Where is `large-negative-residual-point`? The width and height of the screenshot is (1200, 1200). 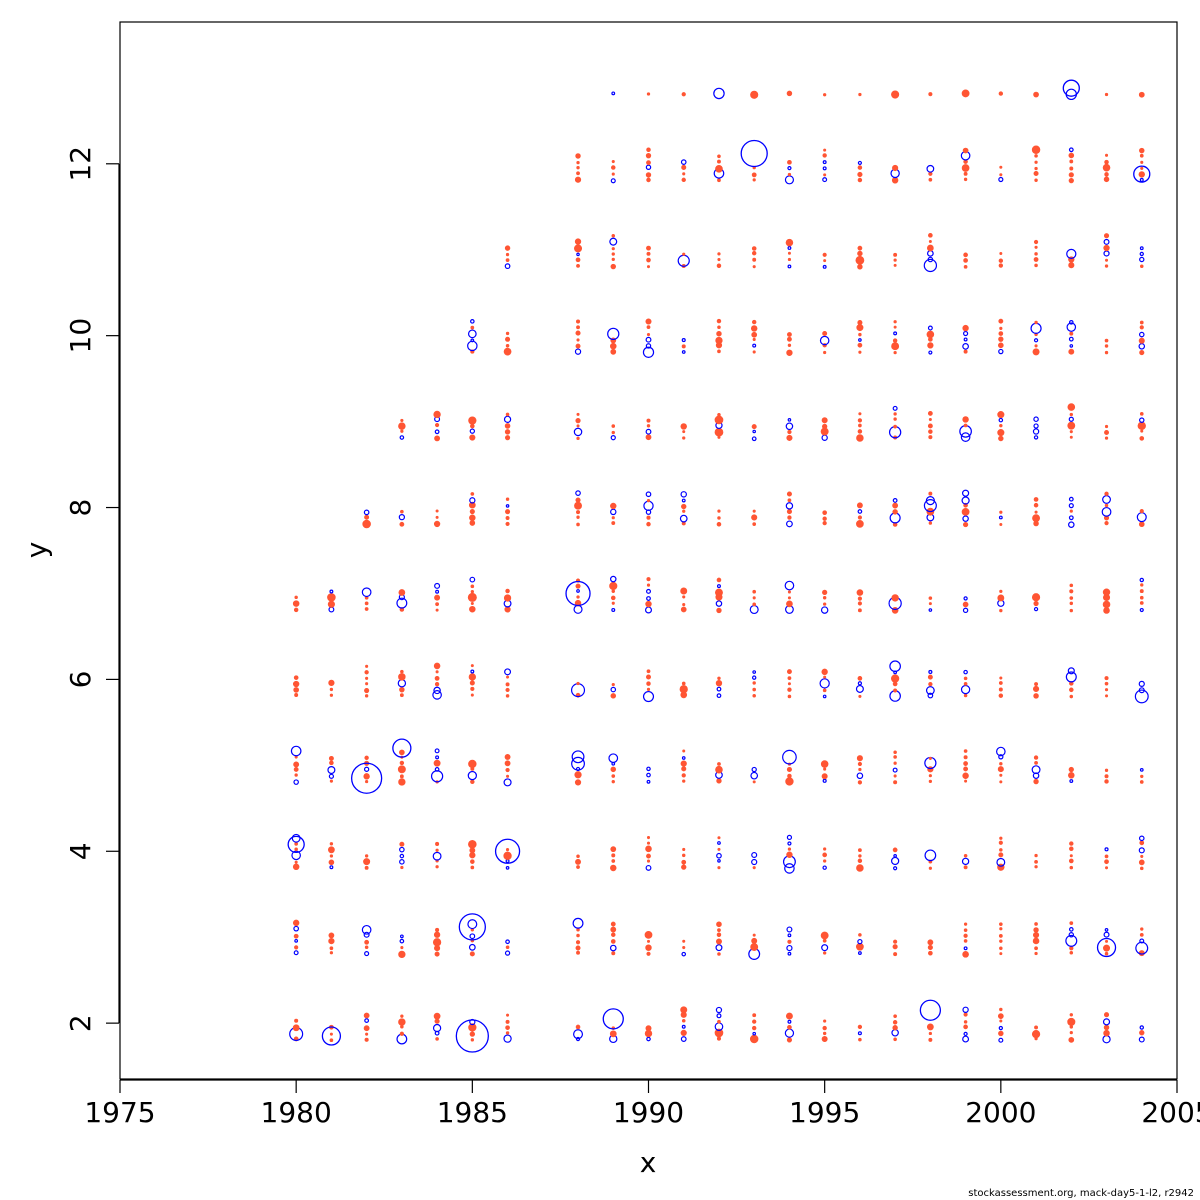 large-negative-residual-point is located at coordinates (1106, 947).